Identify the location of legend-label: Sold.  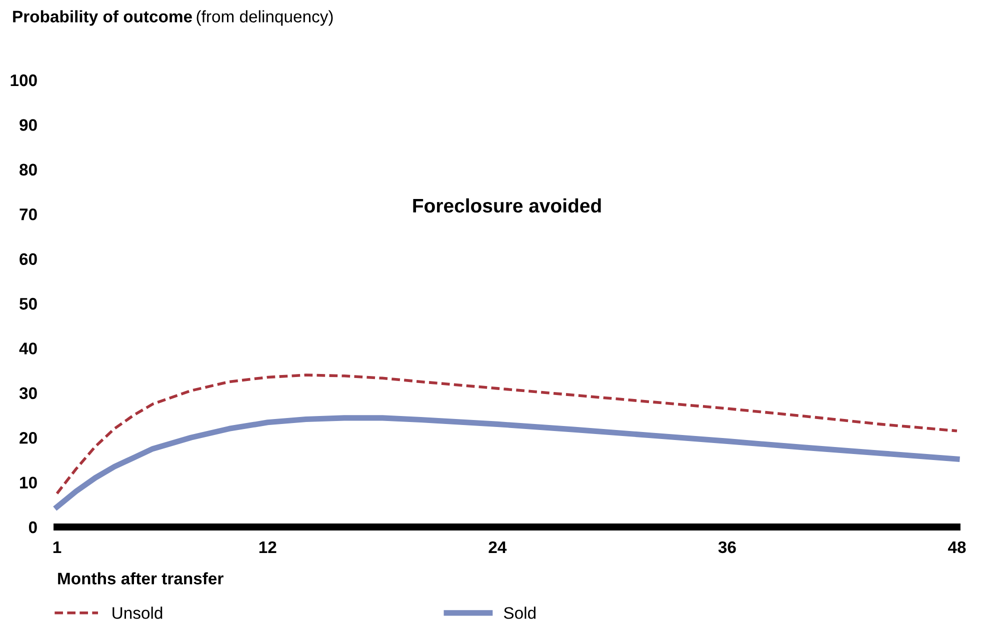
(520, 612).